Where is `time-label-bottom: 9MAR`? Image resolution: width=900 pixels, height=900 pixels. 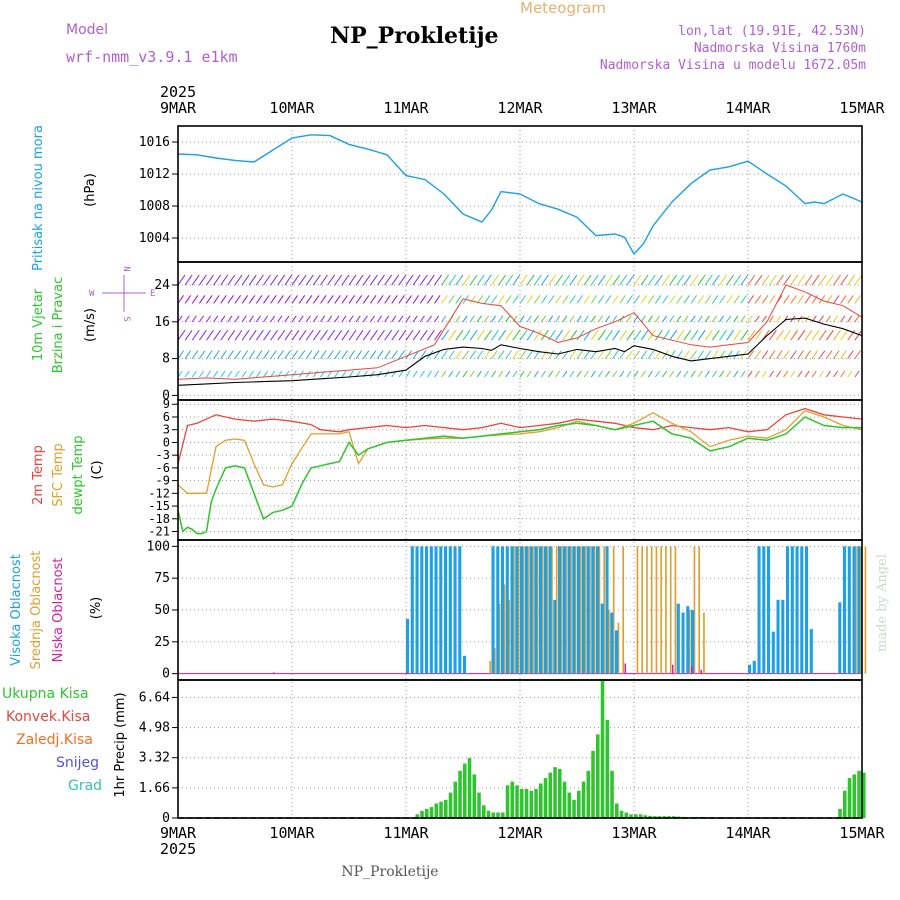
time-label-bottom: 9MAR is located at coordinates (178, 833).